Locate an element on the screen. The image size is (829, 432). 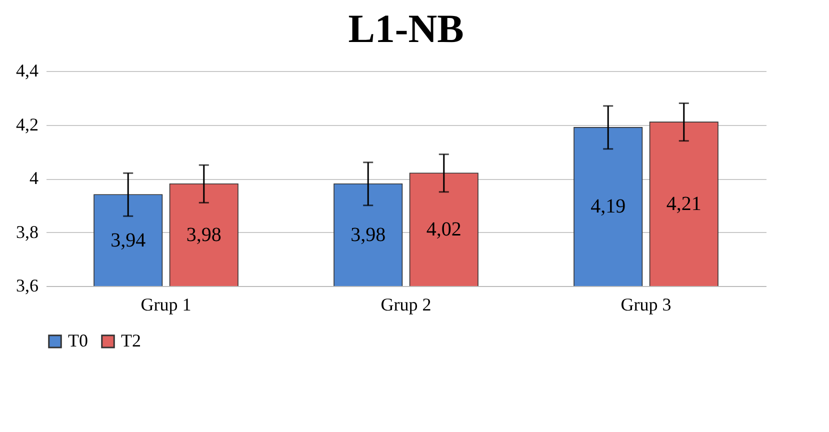
data-label: 4,02 is located at coordinates (444, 229).